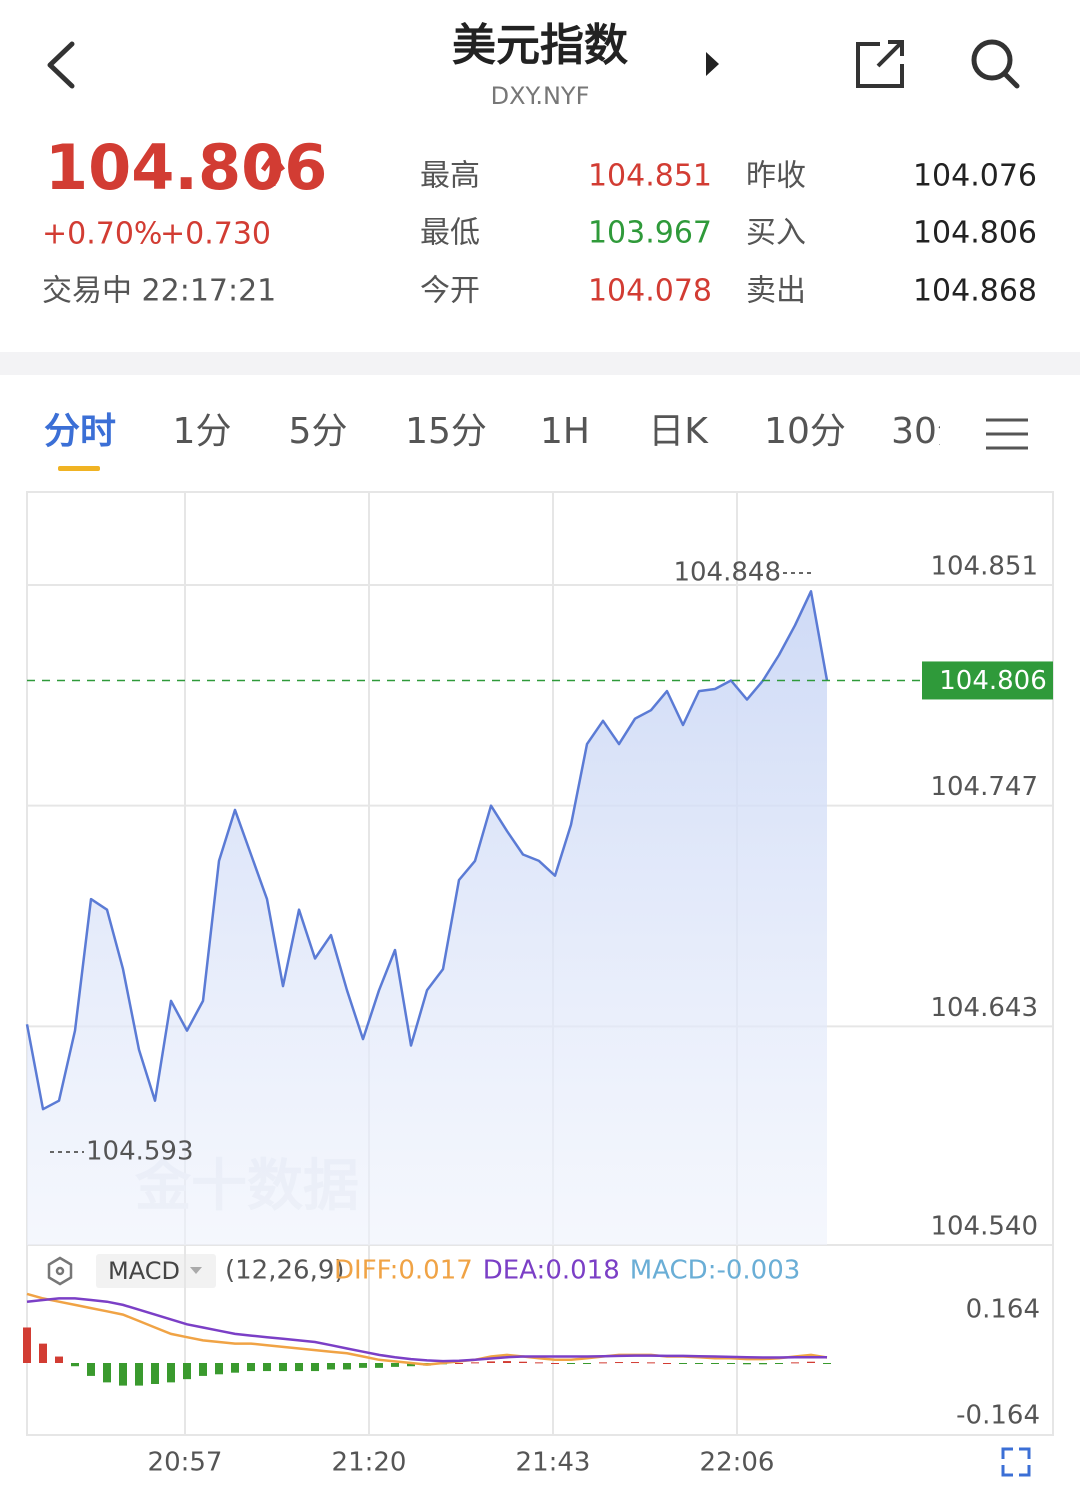  Describe the element at coordinates (403, 1271) in the screenshot. I see `macd-legend: DIFF:0.017` at that location.